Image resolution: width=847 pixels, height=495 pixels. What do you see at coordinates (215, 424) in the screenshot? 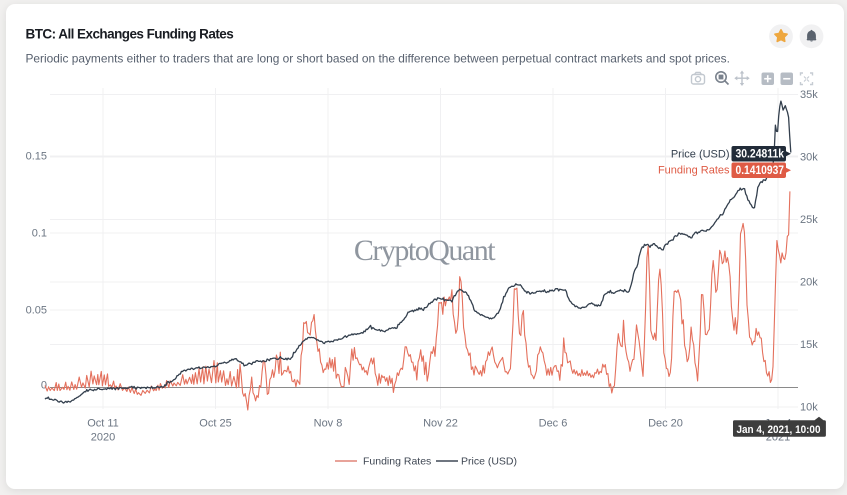
I see `svg-text: Oct 25` at bounding box center [215, 424].